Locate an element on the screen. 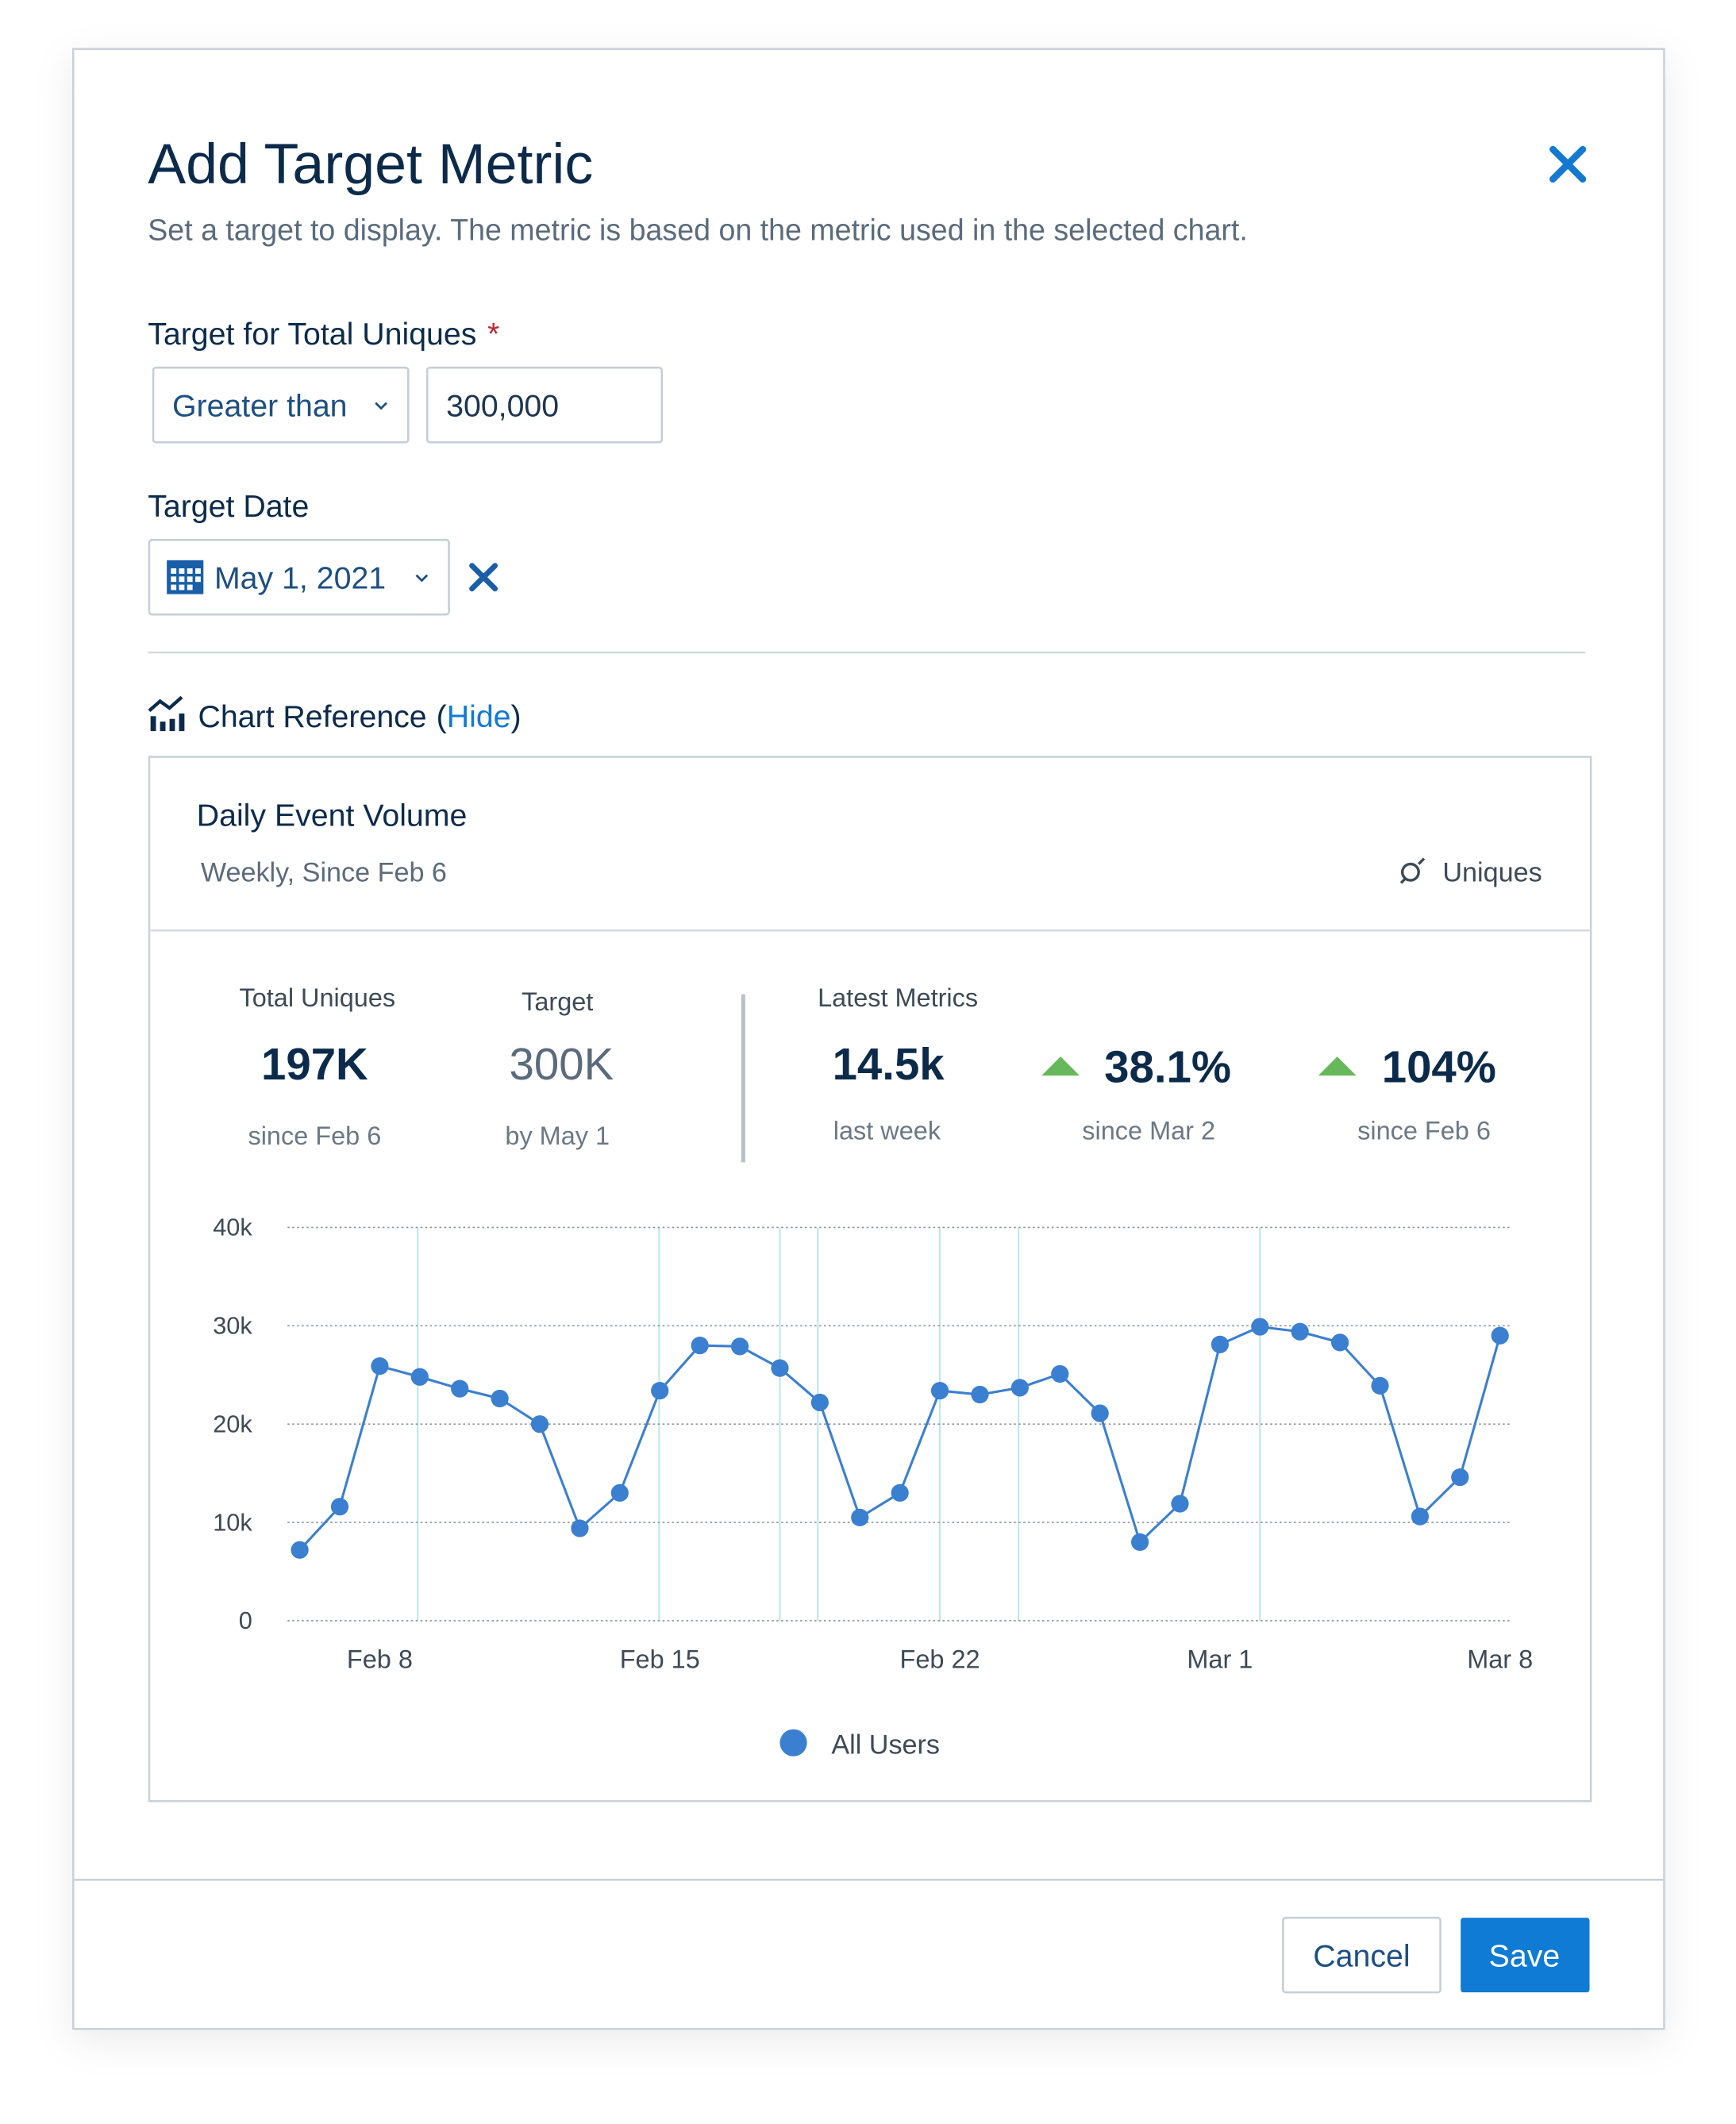 This screenshot has height=2124, width=1736. comparison-select is located at coordinates (281, 405).